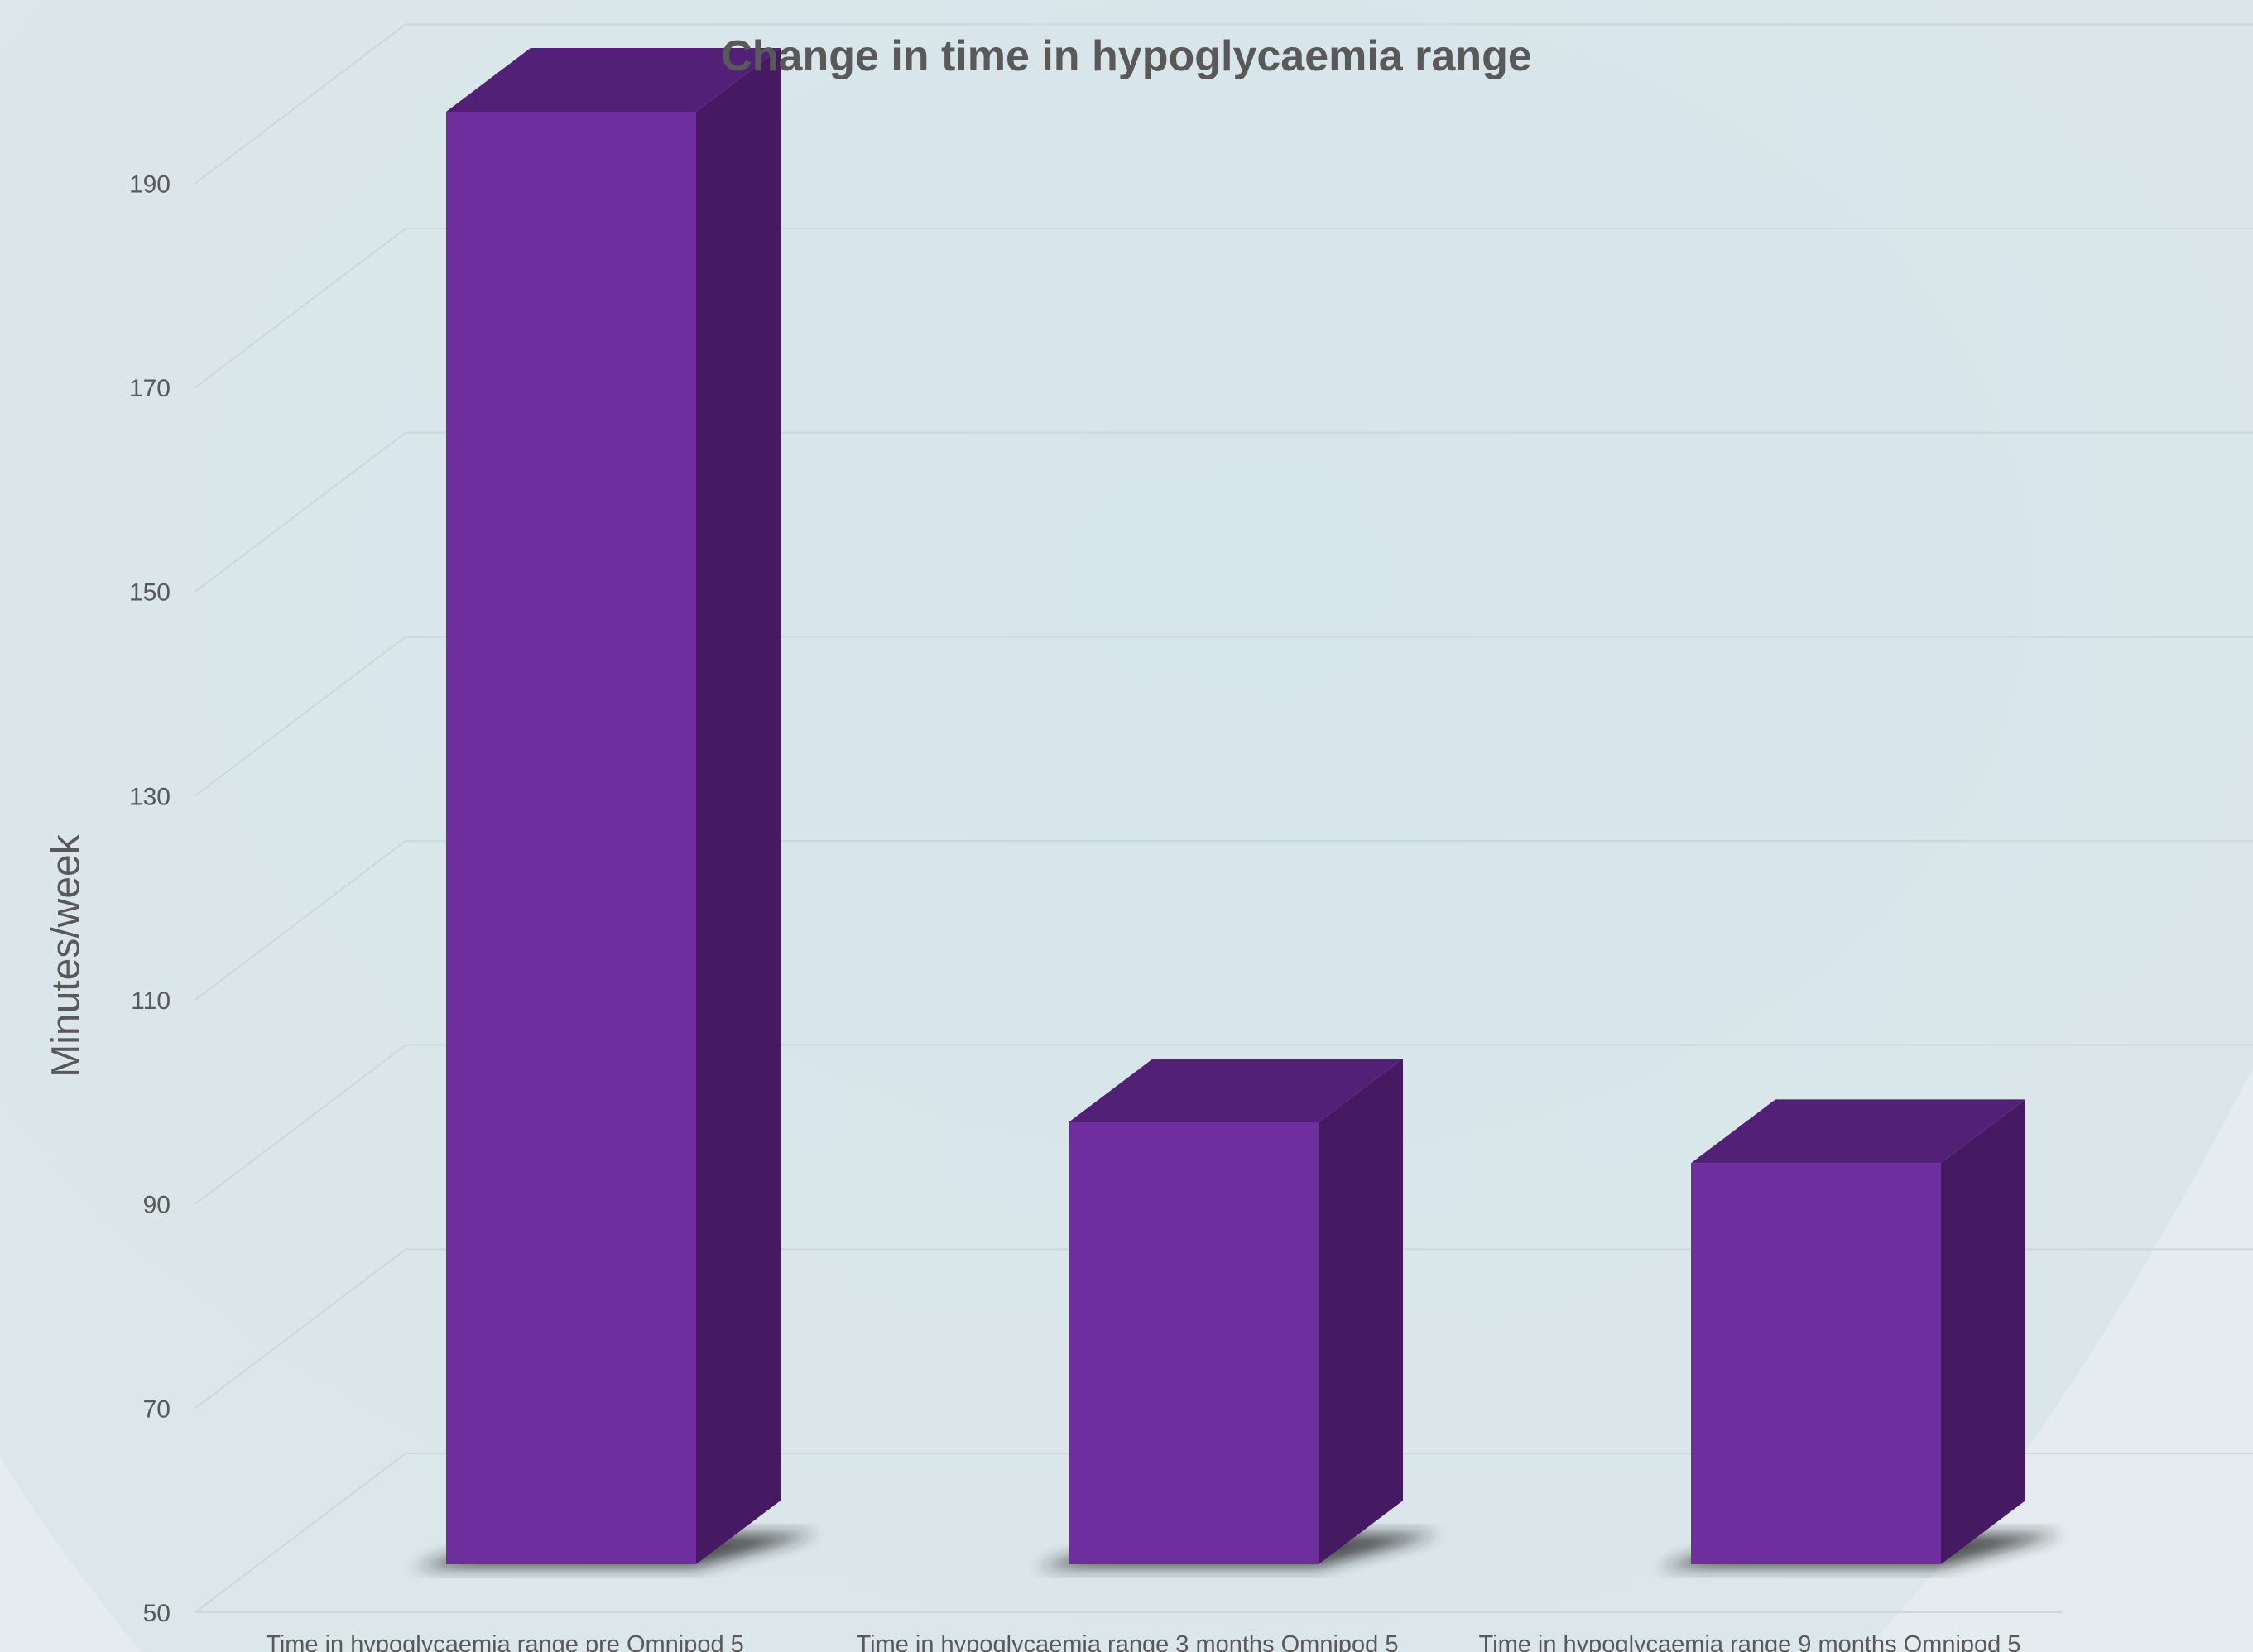 The width and height of the screenshot is (2253, 1652). Describe the element at coordinates (151, 1001) in the screenshot. I see `y-tick-label: 110` at that location.